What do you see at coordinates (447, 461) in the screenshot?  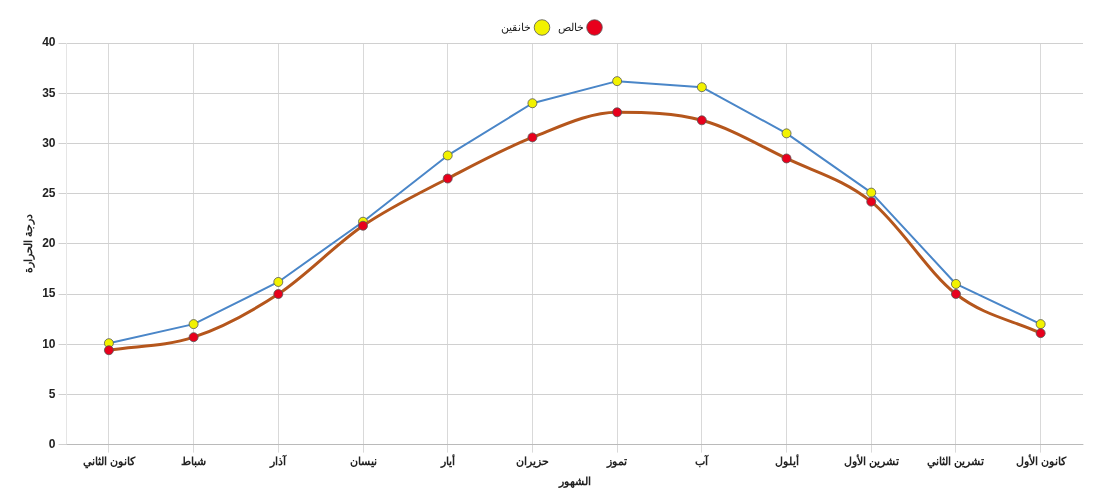 I see `x-tick-label: أيار` at bounding box center [447, 461].